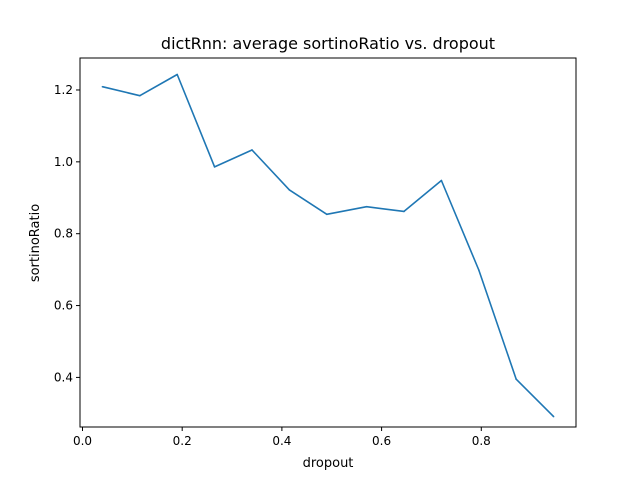 This screenshot has width=640, height=480. I want to click on y-tick-label: 1.2, so click(63, 90).